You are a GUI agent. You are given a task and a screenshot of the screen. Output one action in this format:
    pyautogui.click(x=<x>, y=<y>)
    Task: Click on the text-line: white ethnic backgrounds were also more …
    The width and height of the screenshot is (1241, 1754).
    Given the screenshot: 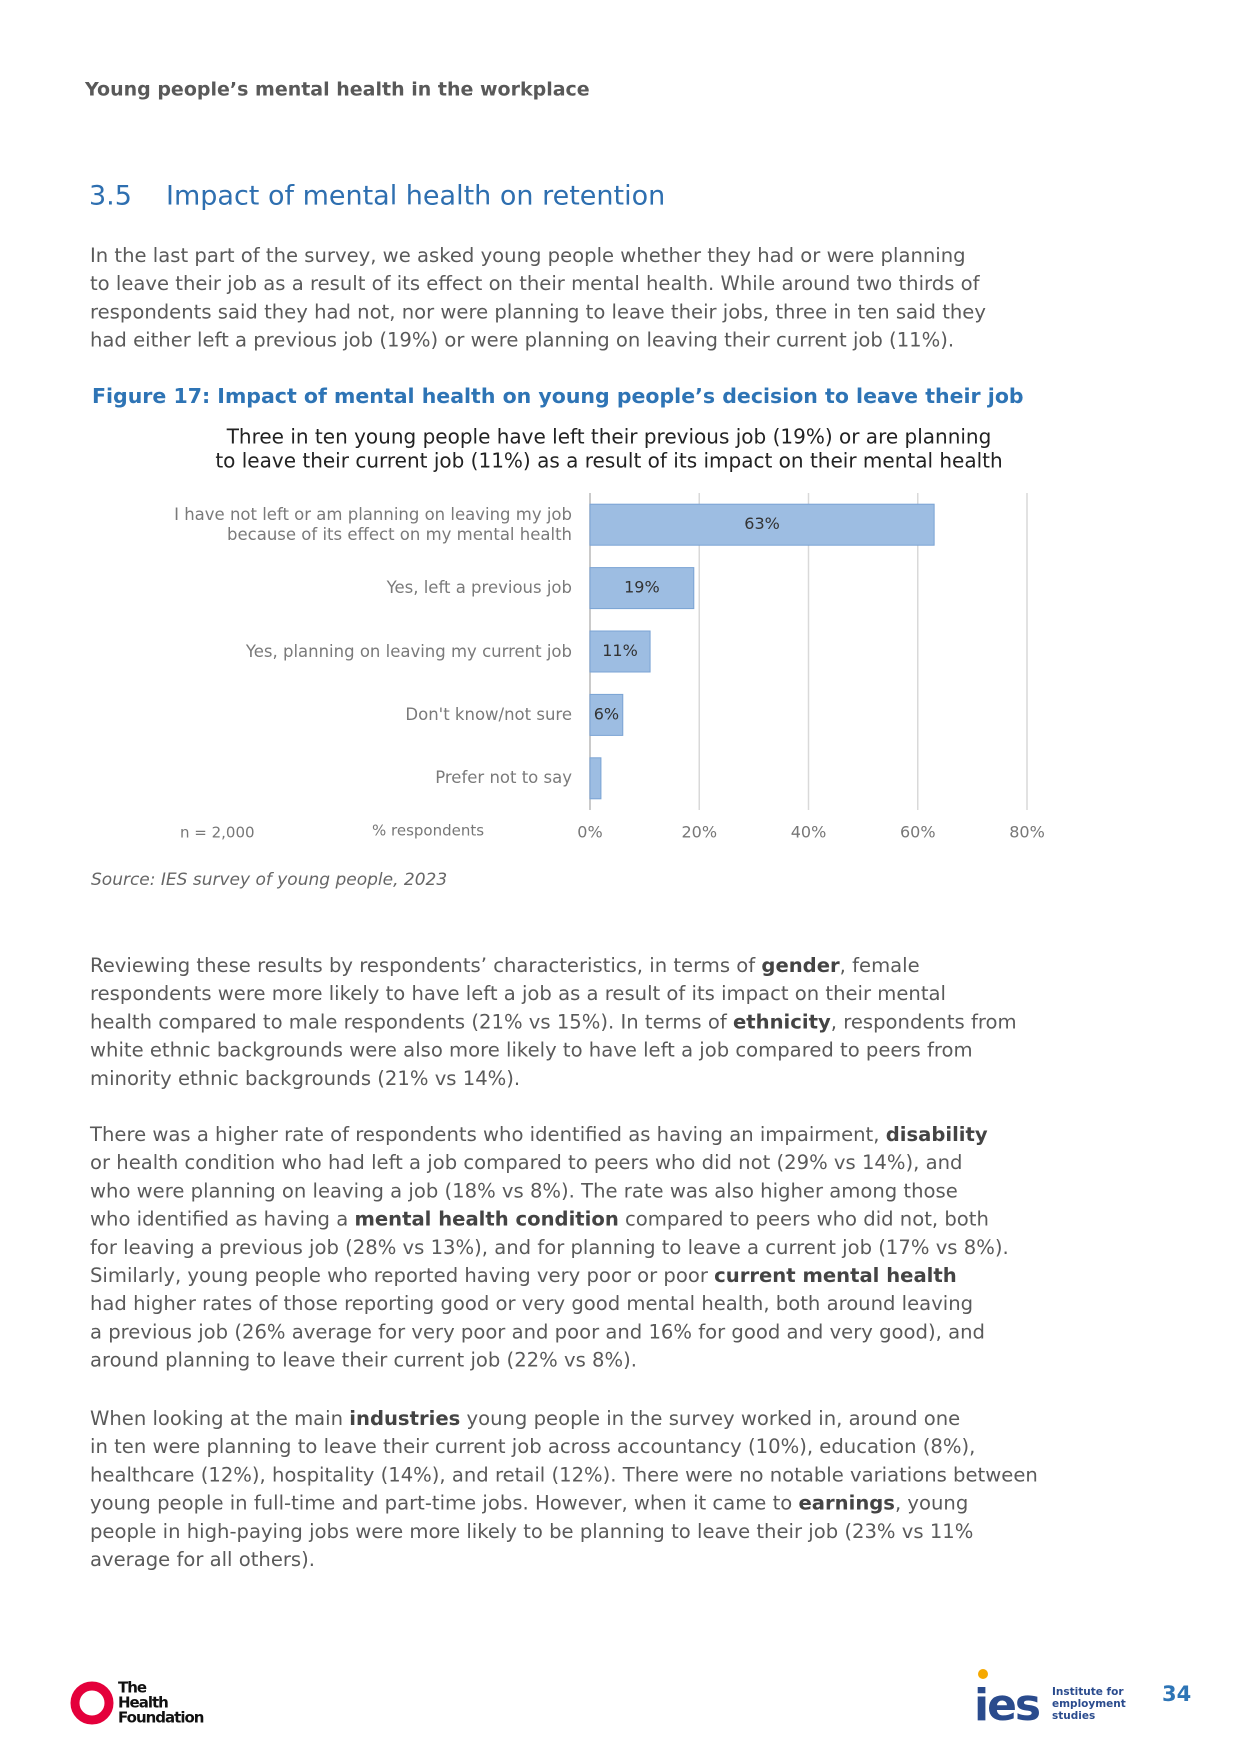 What is the action you would take?
    pyautogui.click(x=531, y=1049)
    